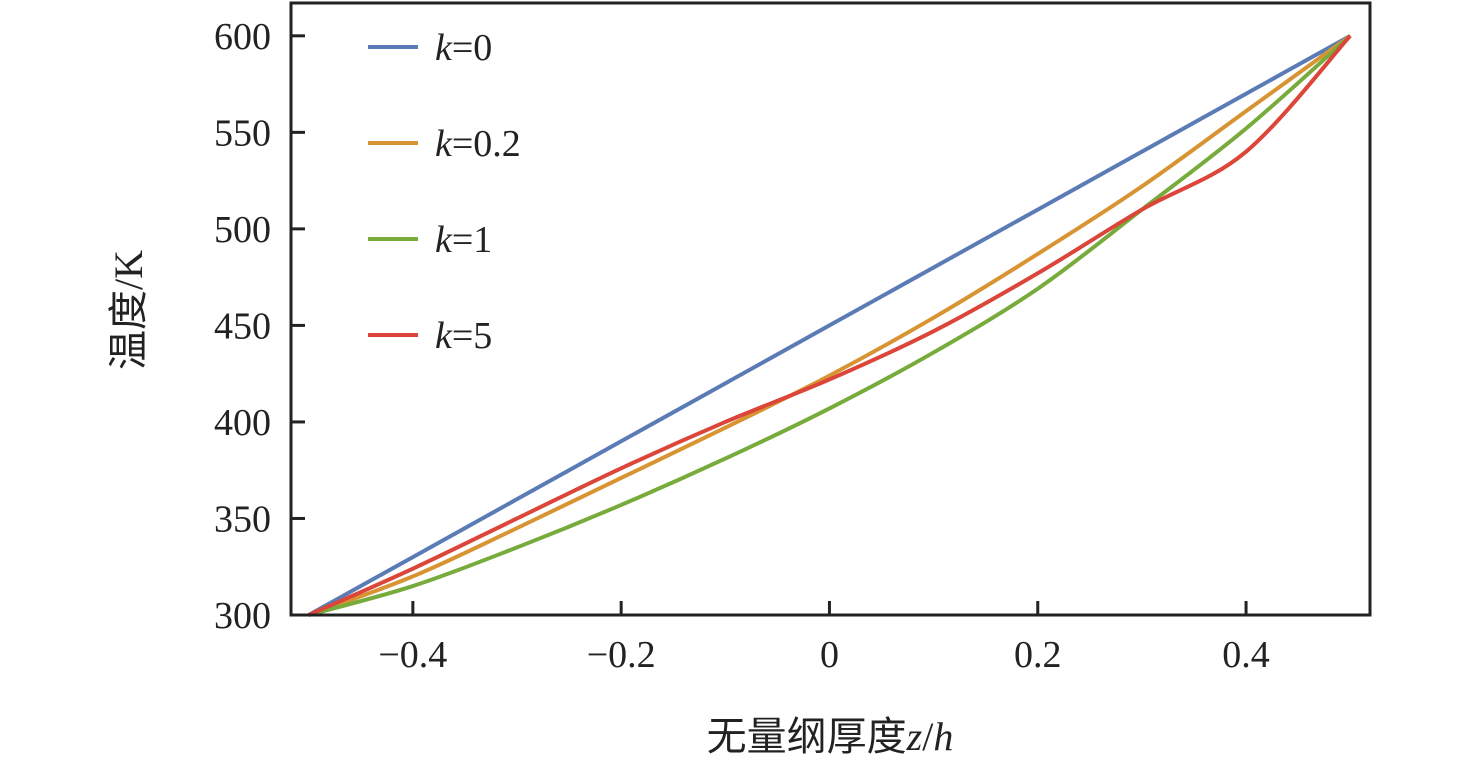 Image resolution: width=1476 pixels, height=767 pixels. I want to click on y-tick-label: 450, so click(242, 326).